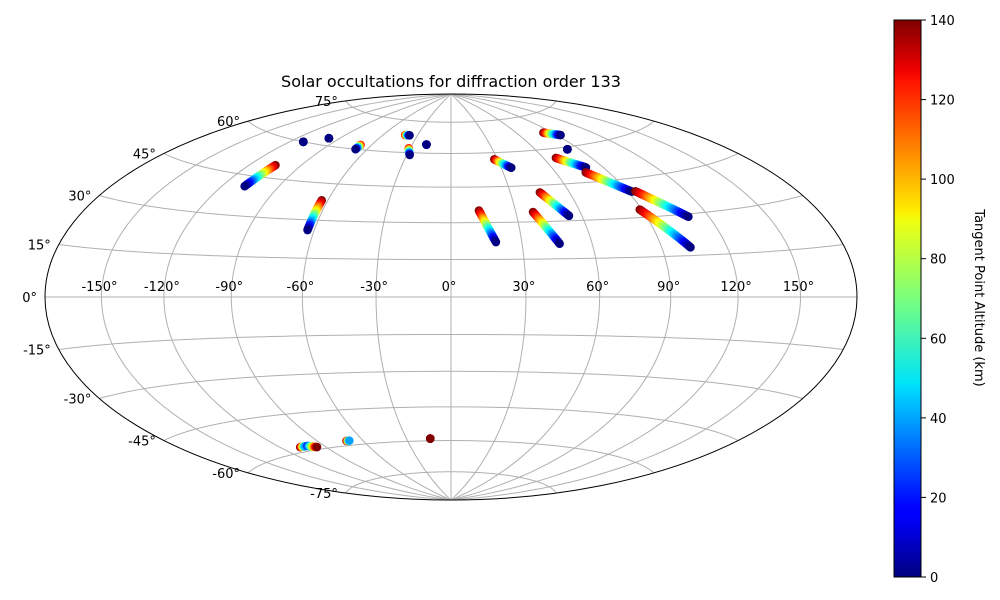  What do you see at coordinates (942, 101) in the screenshot?
I see `colorbar-tick-label: 120` at bounding box center [942, 101].